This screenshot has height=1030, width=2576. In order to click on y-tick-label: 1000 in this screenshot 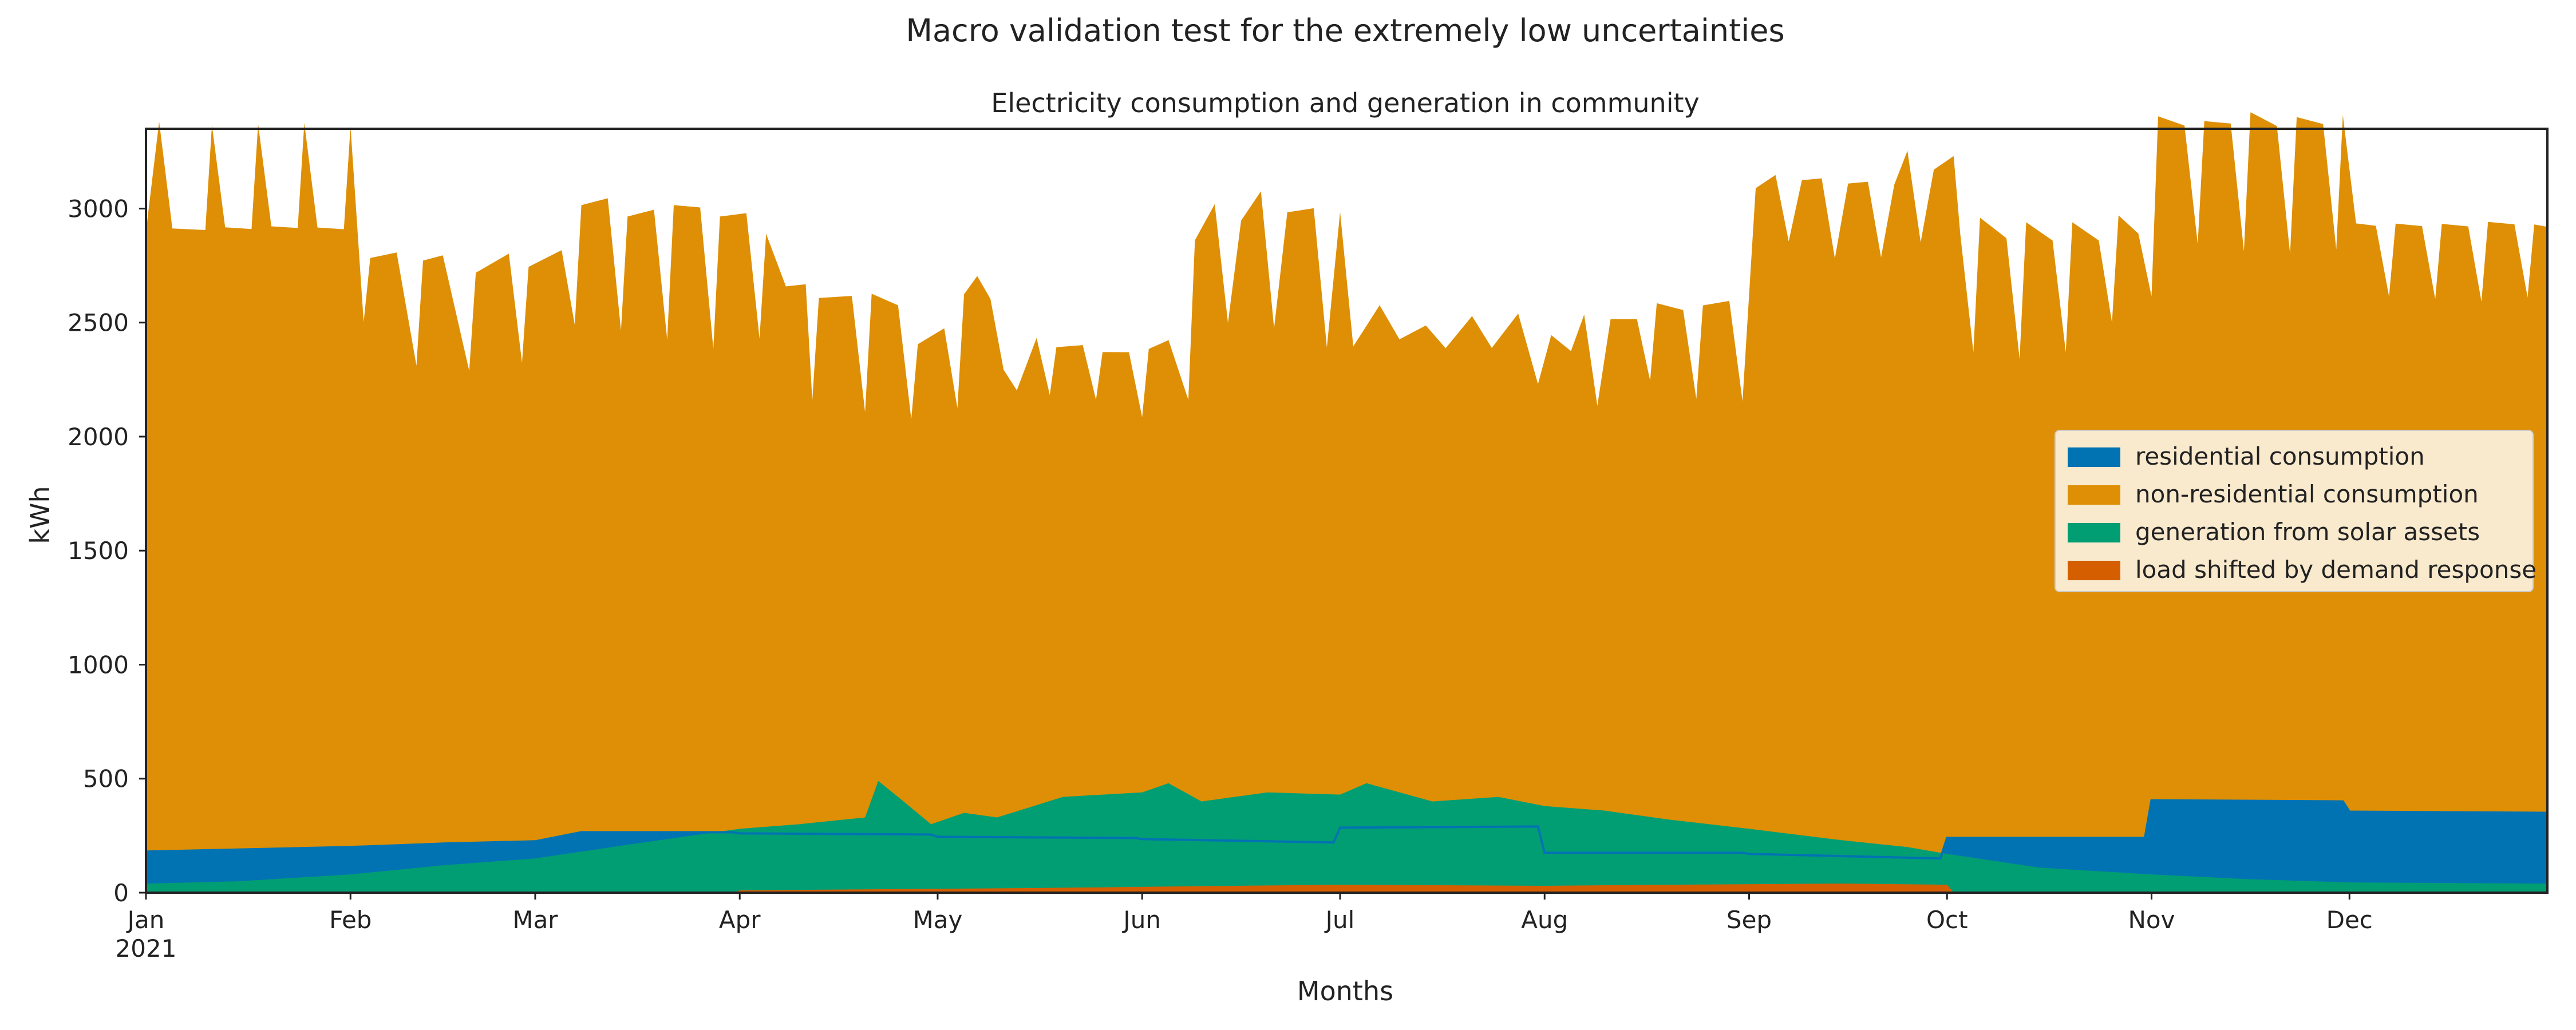, I will do `click(98, 665)`.